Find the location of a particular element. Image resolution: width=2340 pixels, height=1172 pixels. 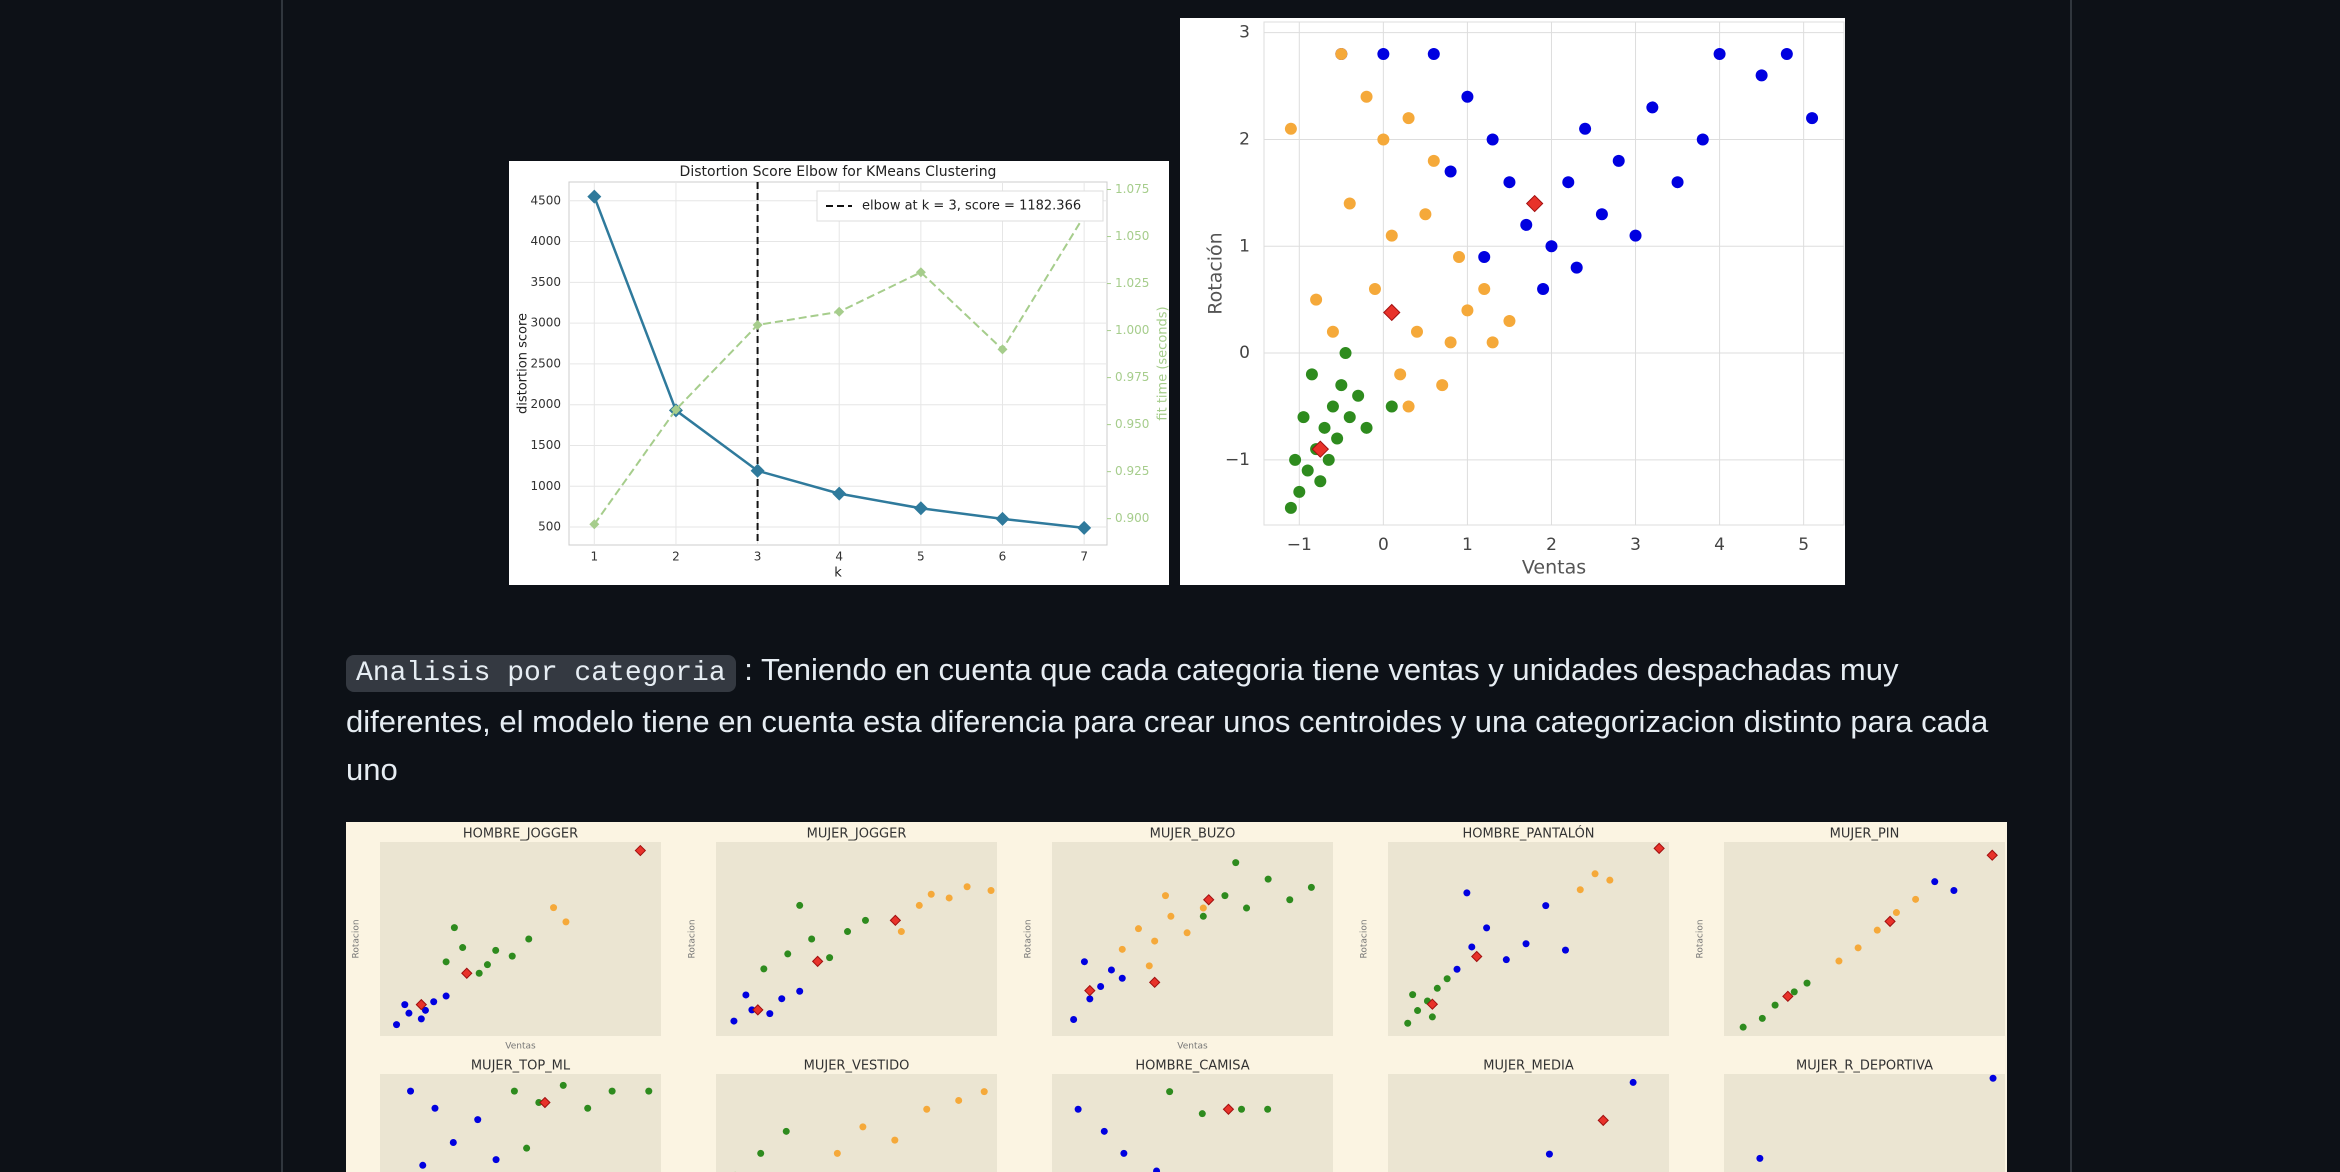

x-tick-label: 6 is located at coordinates (1003, 557).